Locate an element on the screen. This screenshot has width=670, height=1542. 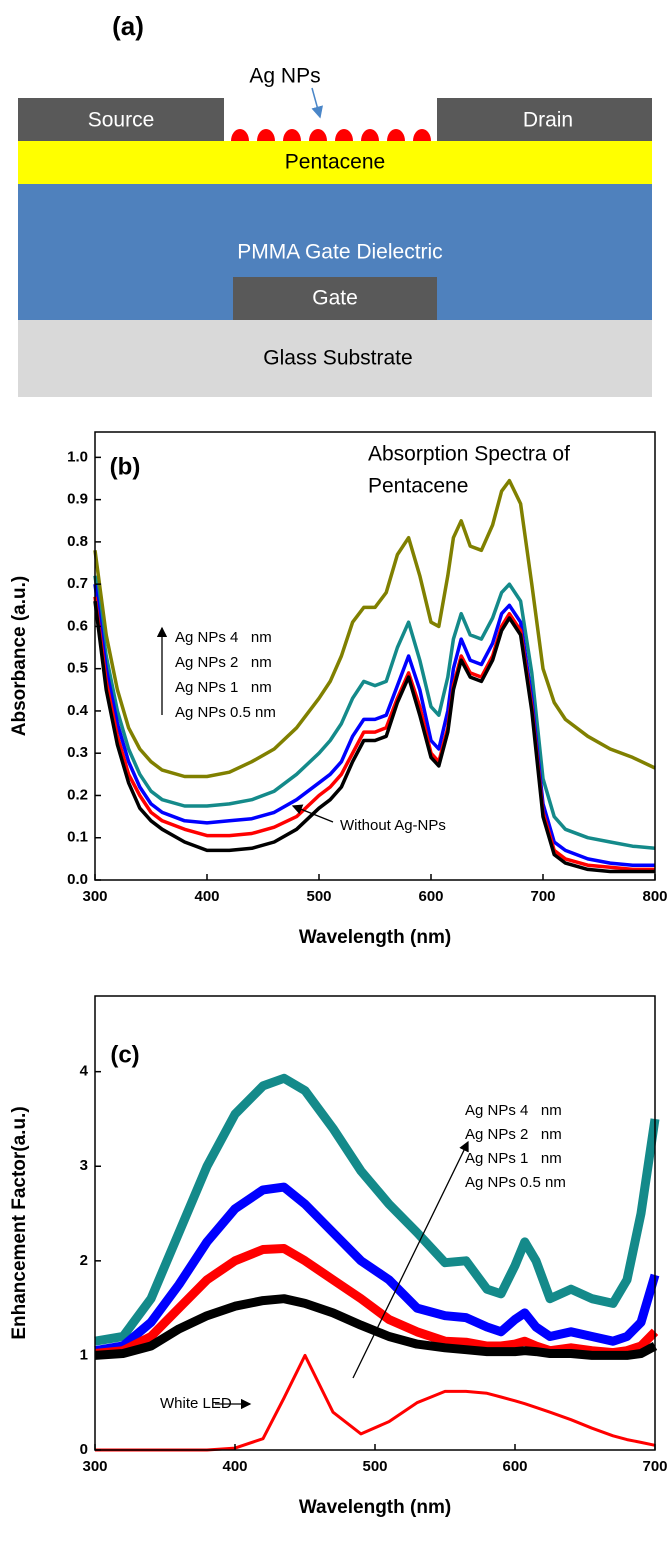
dielectric-label: PMMA Gate Dielectric is located at coordinates (339, 252).